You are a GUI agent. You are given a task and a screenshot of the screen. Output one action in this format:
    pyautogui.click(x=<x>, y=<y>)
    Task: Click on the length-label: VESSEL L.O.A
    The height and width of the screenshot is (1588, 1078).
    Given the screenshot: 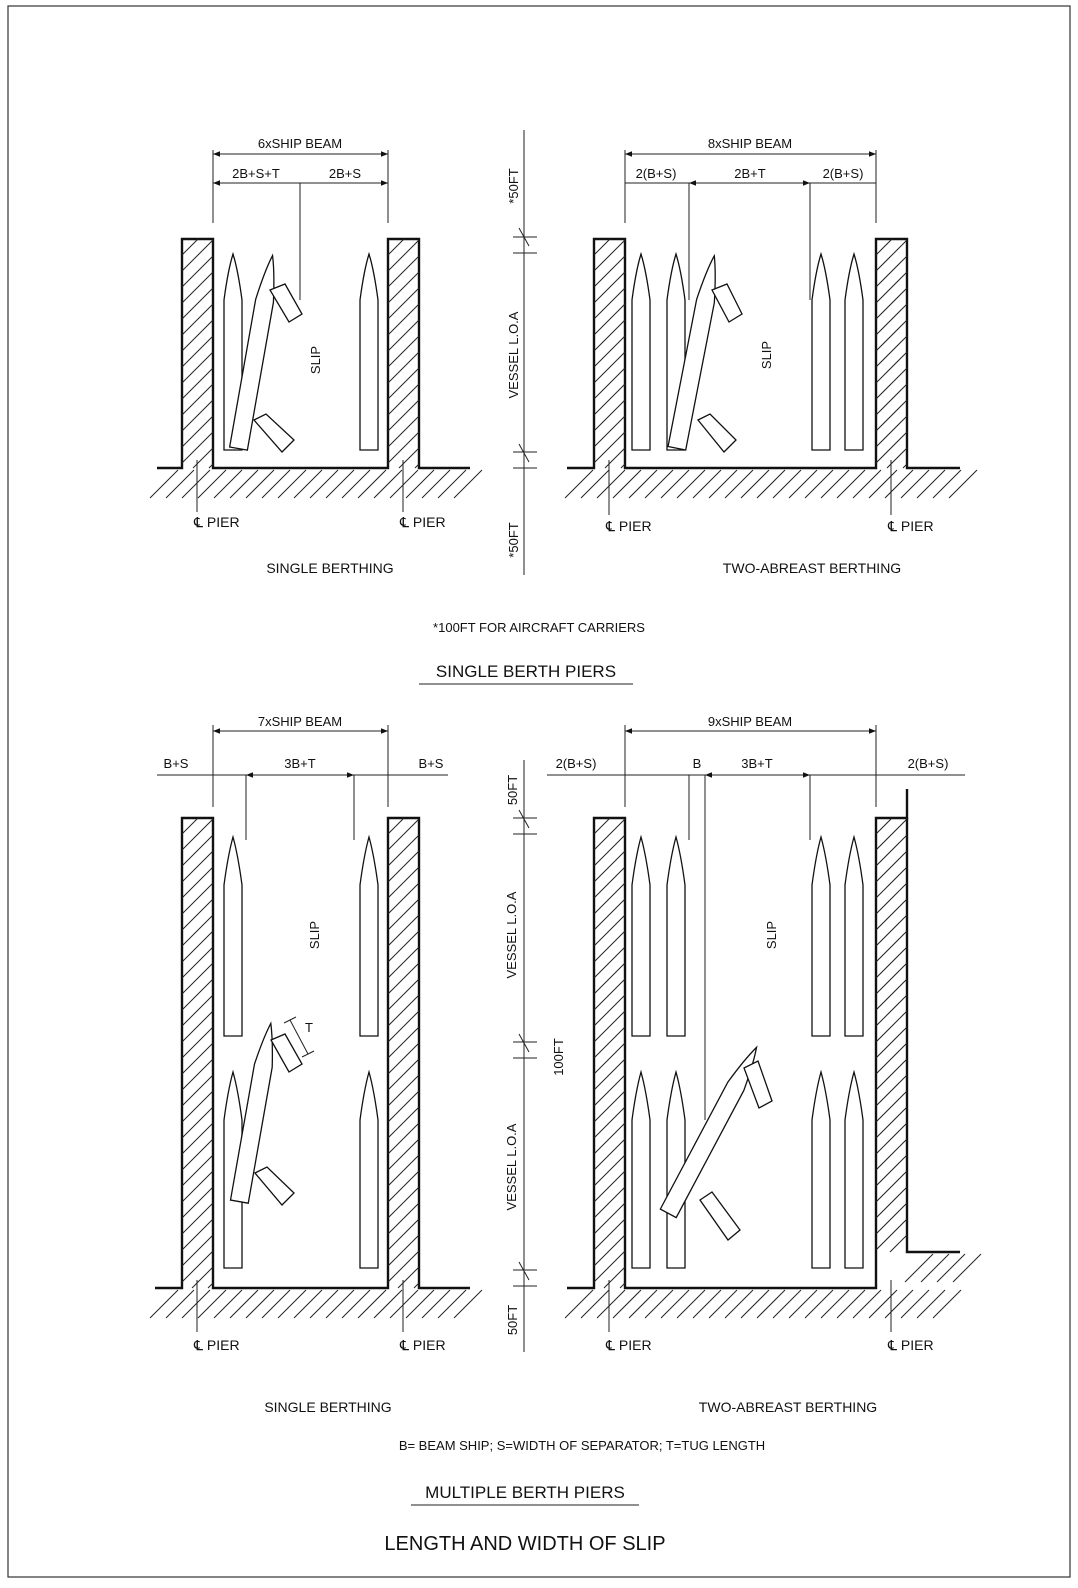 What is the action you would take?
    pyautogui.click(x=511, y=934)
    